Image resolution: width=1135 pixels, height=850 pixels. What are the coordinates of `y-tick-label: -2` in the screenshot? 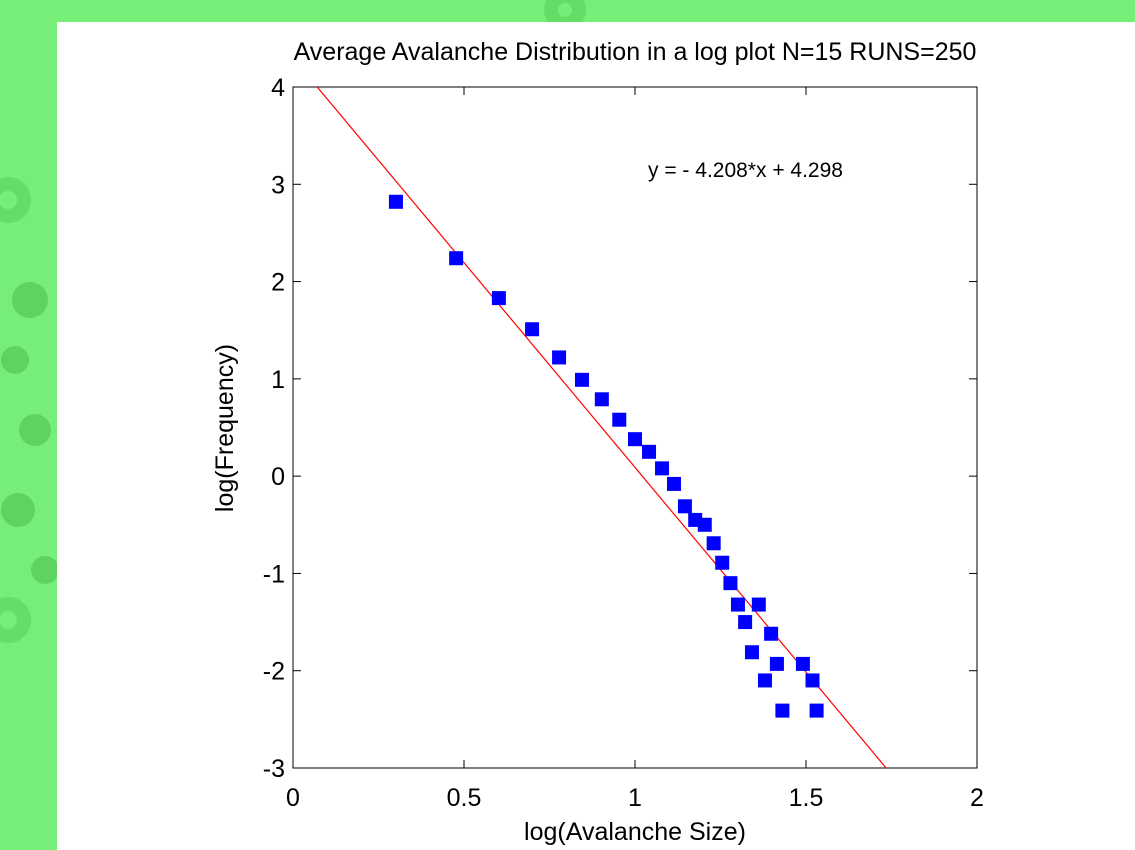 It's located at (274, 672).